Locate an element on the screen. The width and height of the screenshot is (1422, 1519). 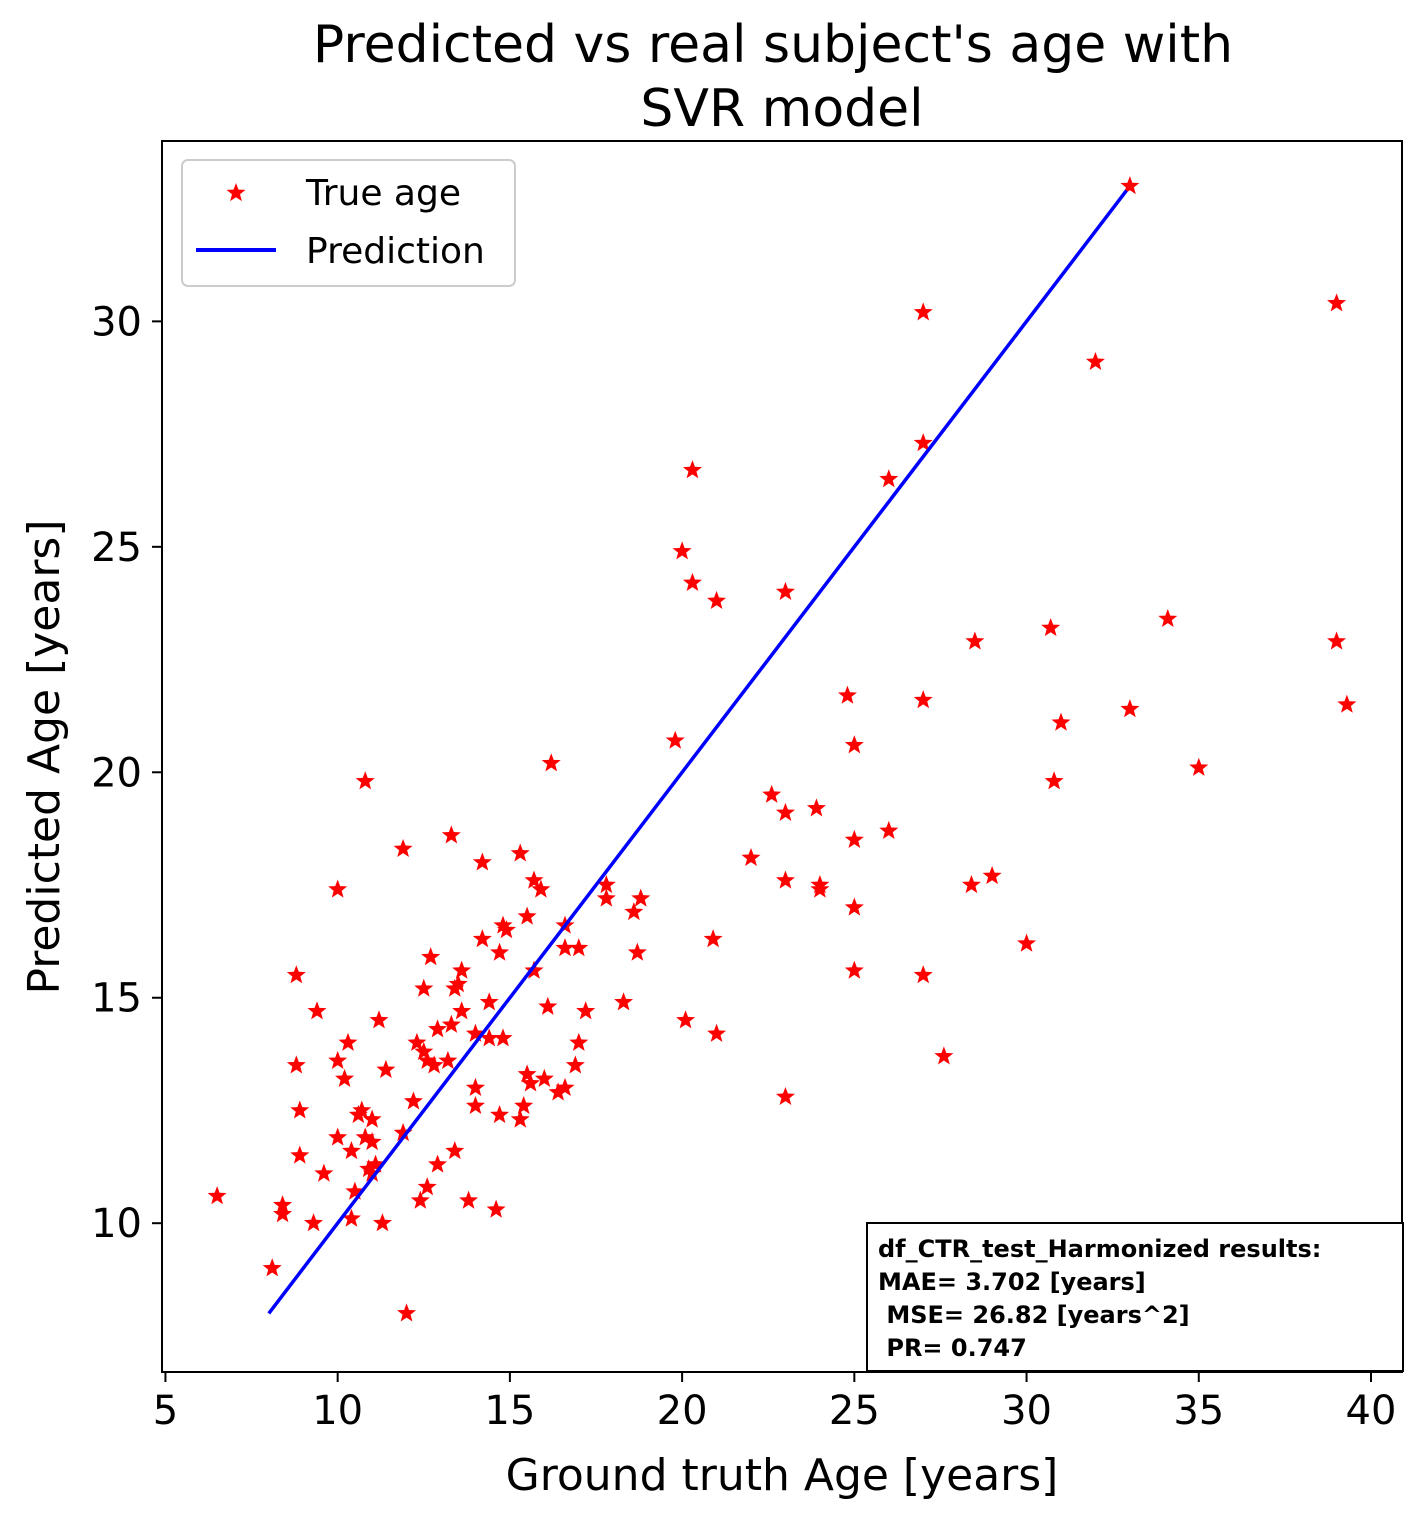
x-tick-label-5: 5 is located at coordinates (165, 1411).